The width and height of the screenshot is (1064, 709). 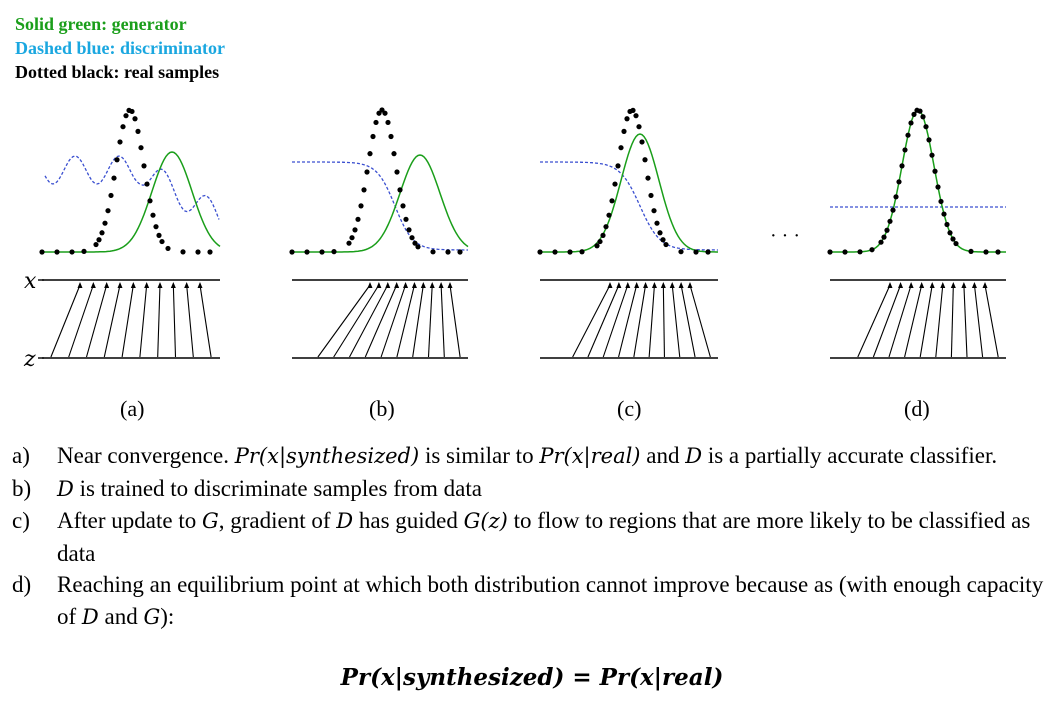 I want to click on x-axis-label: x, so click(x=30, y=281).